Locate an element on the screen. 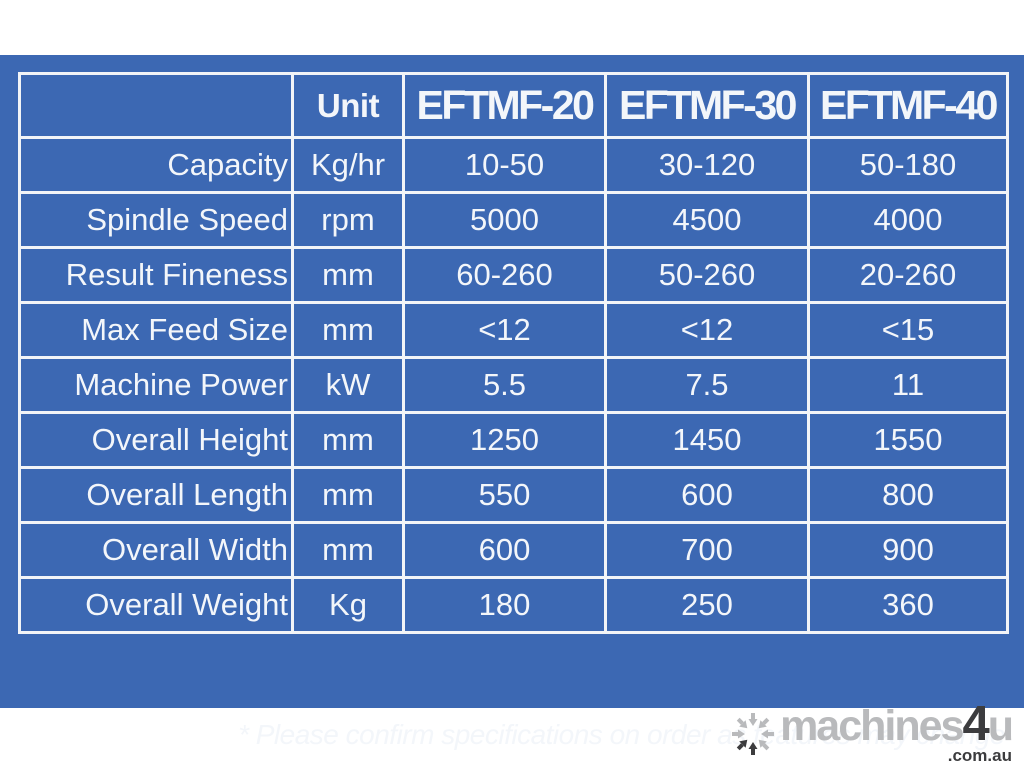 This screenshot has width=1024, height=768. spec-row: Result Fineness mm 60-260 50-260 20-260 is located at coordinates (513, 275).